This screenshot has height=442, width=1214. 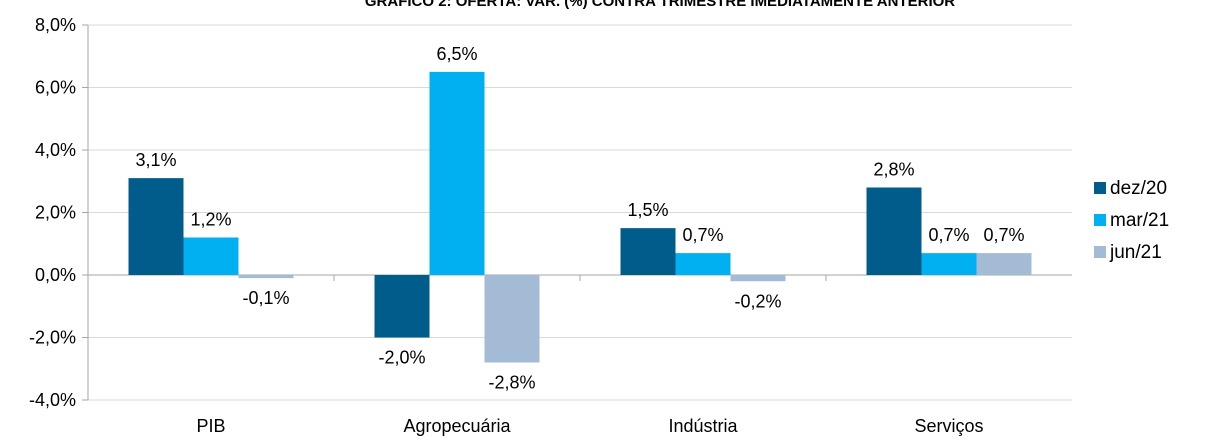 I want to click on x-tick-label: Indústria, so click(x=703, y=426).